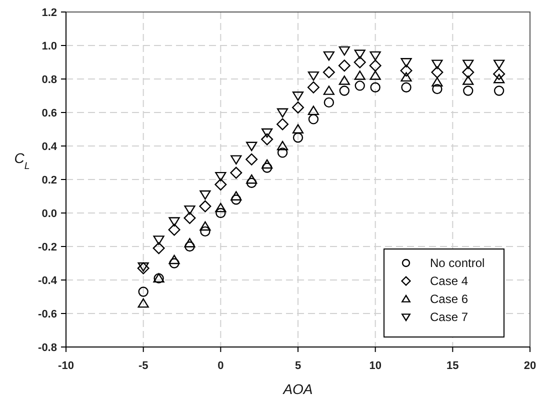 The width and height of the screenshot is (549, 404). I want to click on y-tick-label: 0.6, so click(49, 113).